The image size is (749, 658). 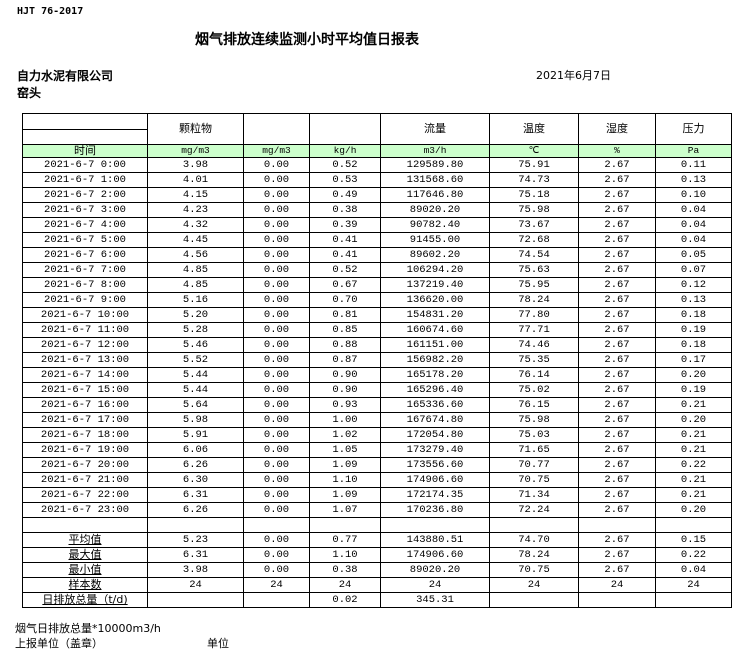 I want to click on time-cell: 2021-6-7 8:00, so click(x=85, y=285).